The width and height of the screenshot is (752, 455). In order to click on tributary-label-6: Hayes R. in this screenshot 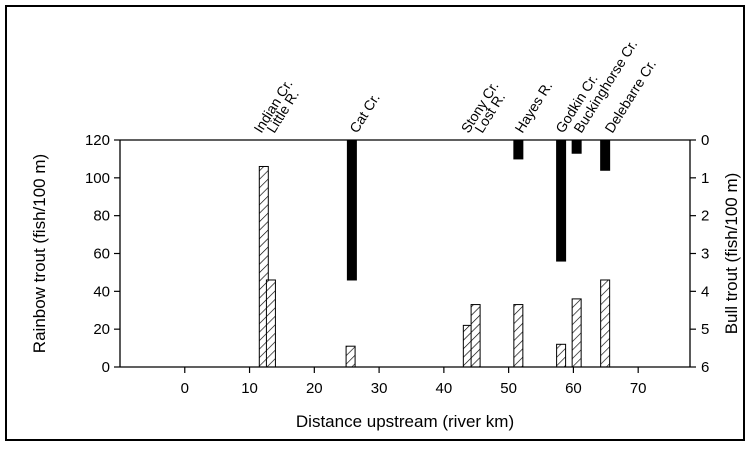, I will do `click(533, 106)`.